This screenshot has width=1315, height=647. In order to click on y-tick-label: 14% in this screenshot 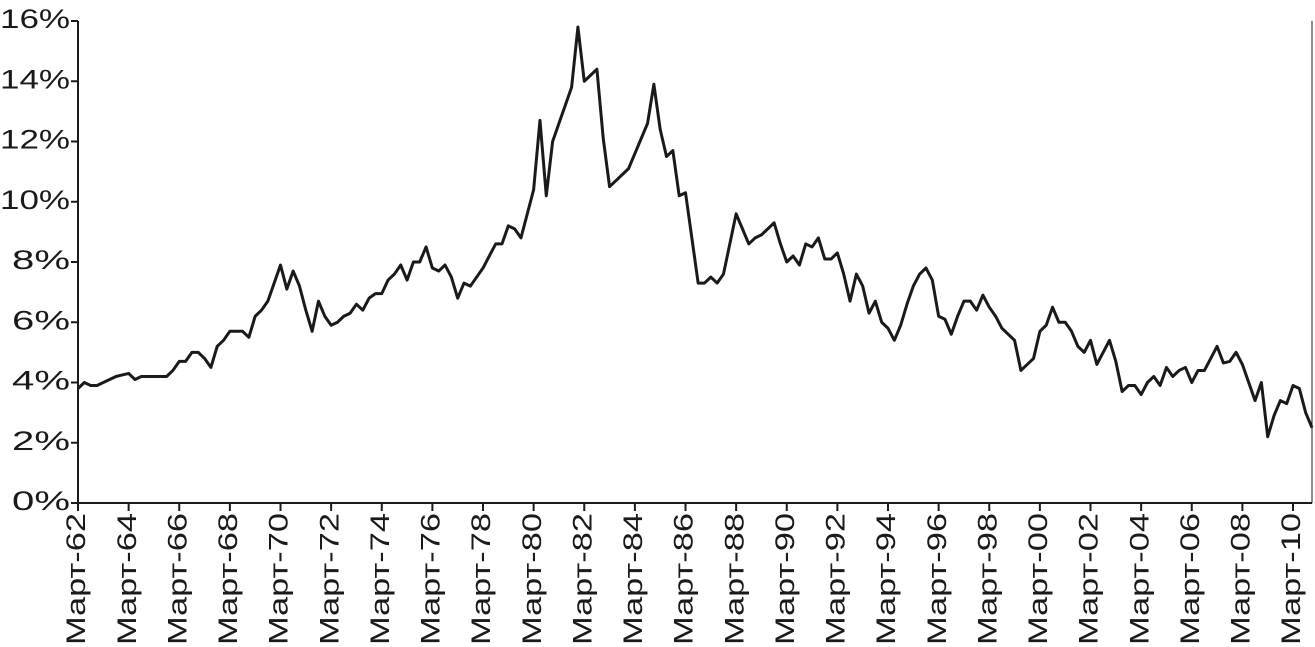, I will do `click(35, 79)`.